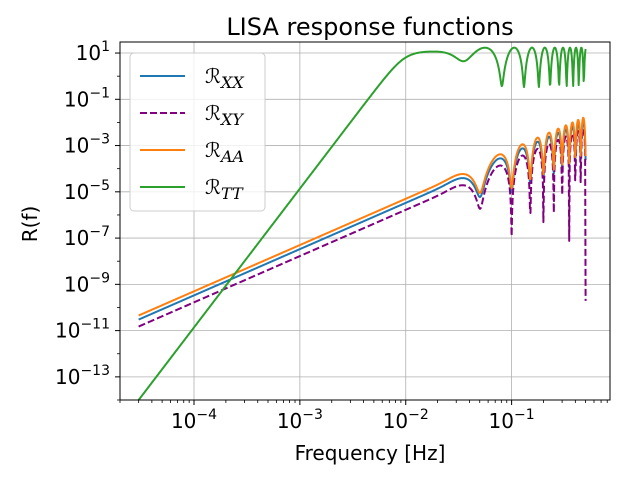 The width and height of the screenshot is (640, 480). Describe the element at coordinates (224, 115) in the screenshot. I see `legend-label-r-xy: ℛXY` at that location.